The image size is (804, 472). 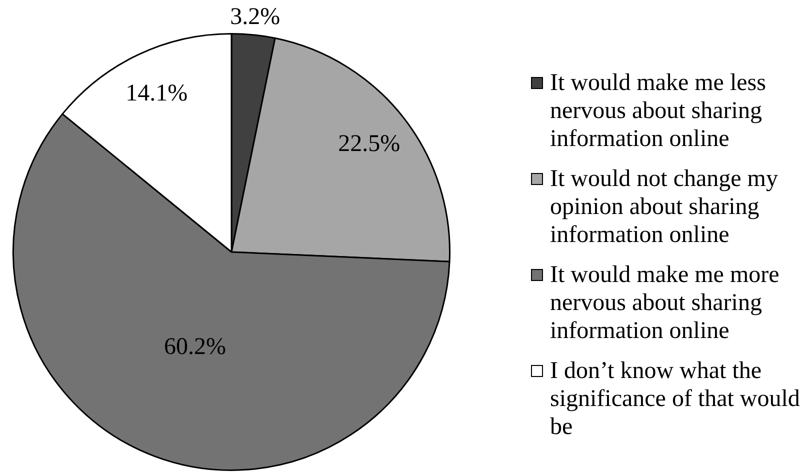 I want to click on legend-label: It would make me more nervous about sharing information online, so click(x=665, y=303).